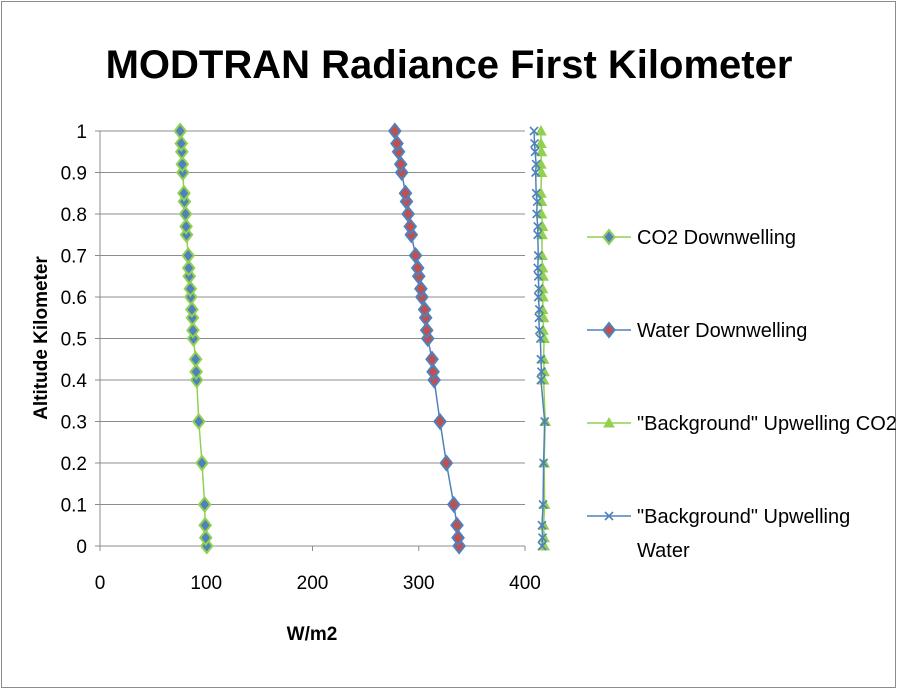 This screenshot has height=691, width=899. What do you see at coordinates (313, 583) in the screenshot?
I see `x-tick-label: 200` at bounding box center [313, 583].